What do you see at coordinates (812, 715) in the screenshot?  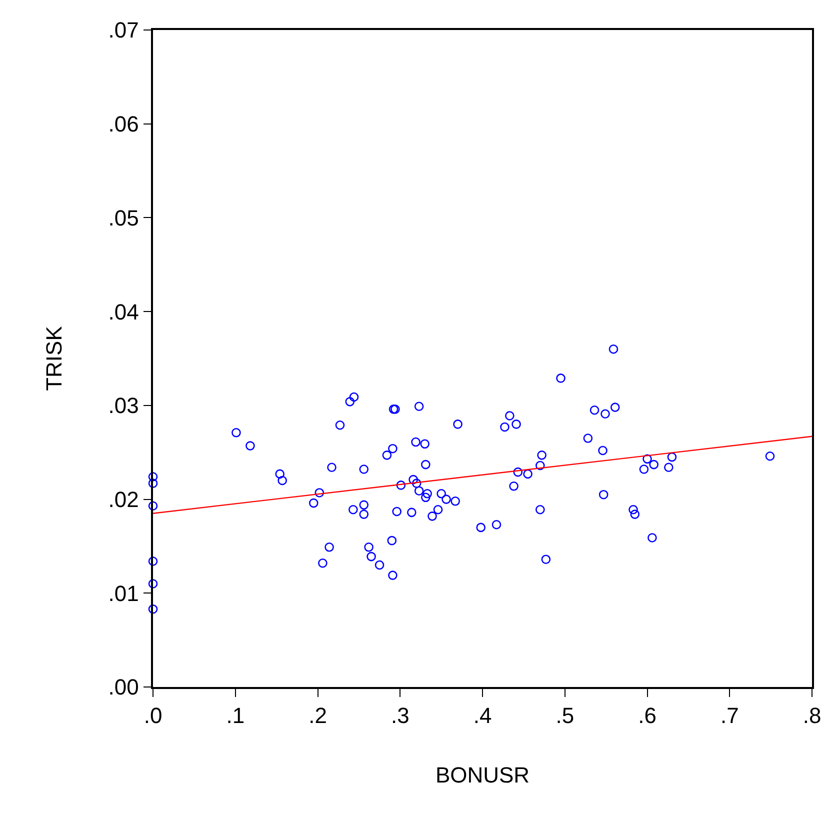 I see `x-tick-label: .8` at bounding box center [812, 715].